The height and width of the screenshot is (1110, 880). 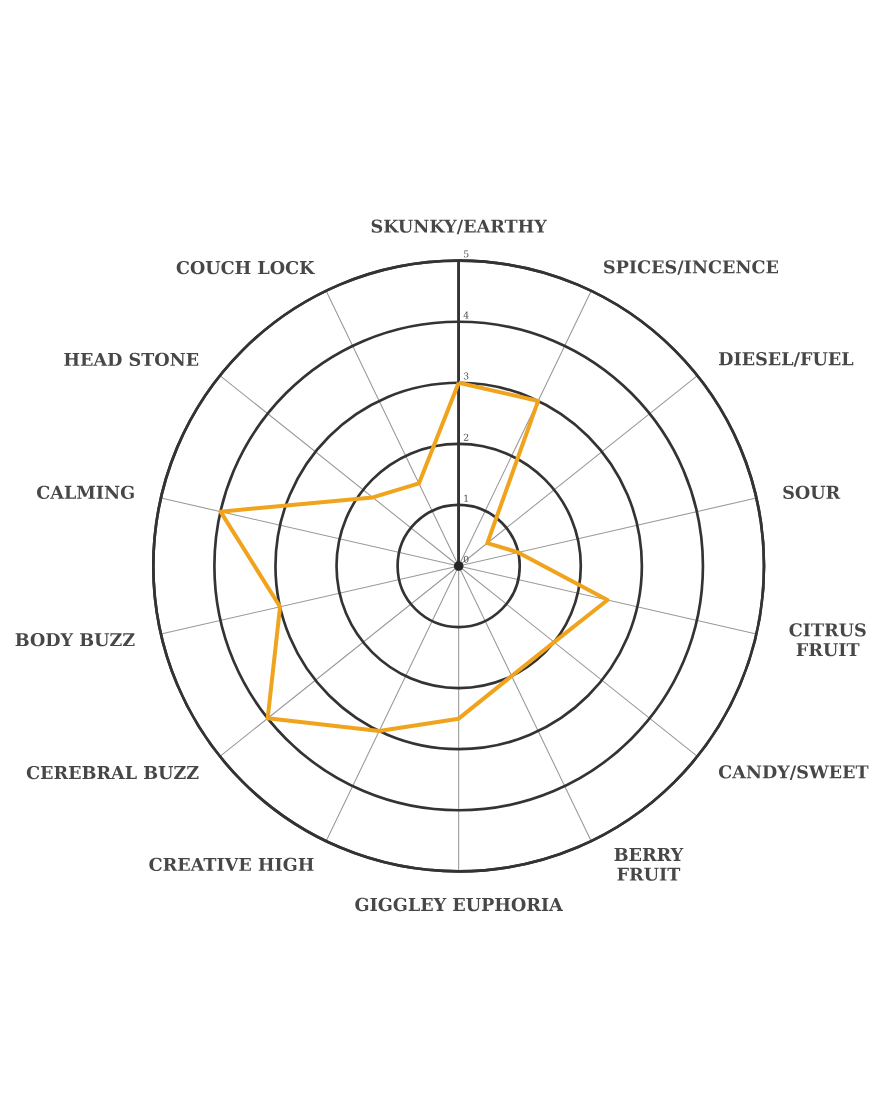 I want to click on spoke-label: SPICES/INCENCE, so click(x=691, y=267).